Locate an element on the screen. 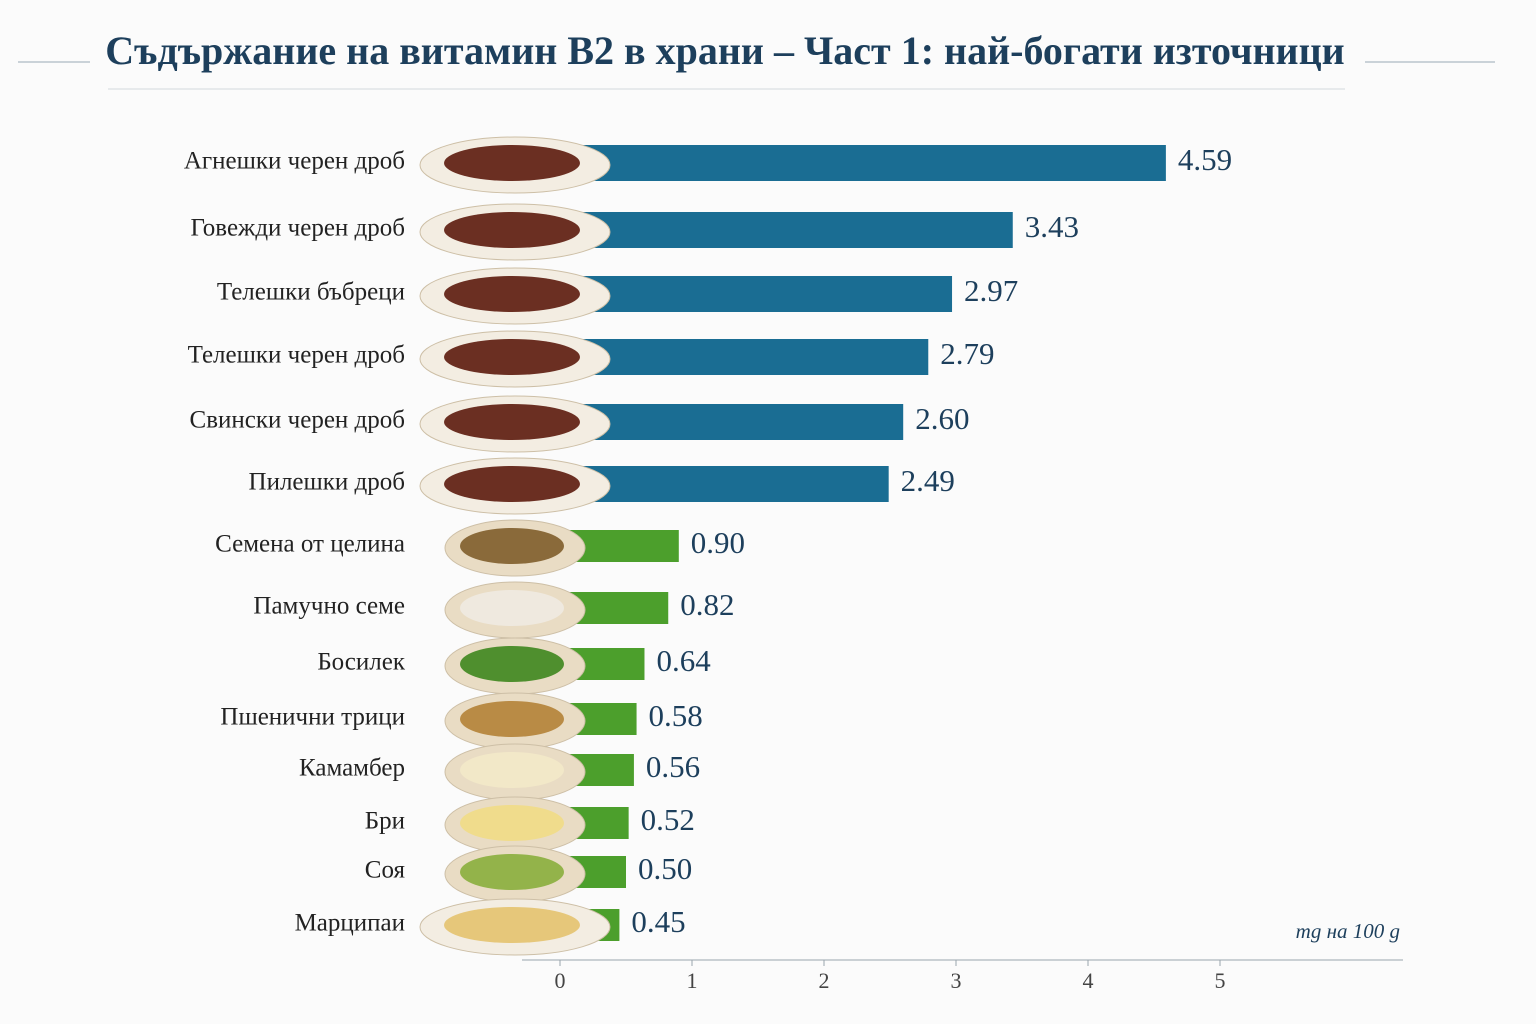  x-tick-label: 5 is located at coordinates (1220, 980).